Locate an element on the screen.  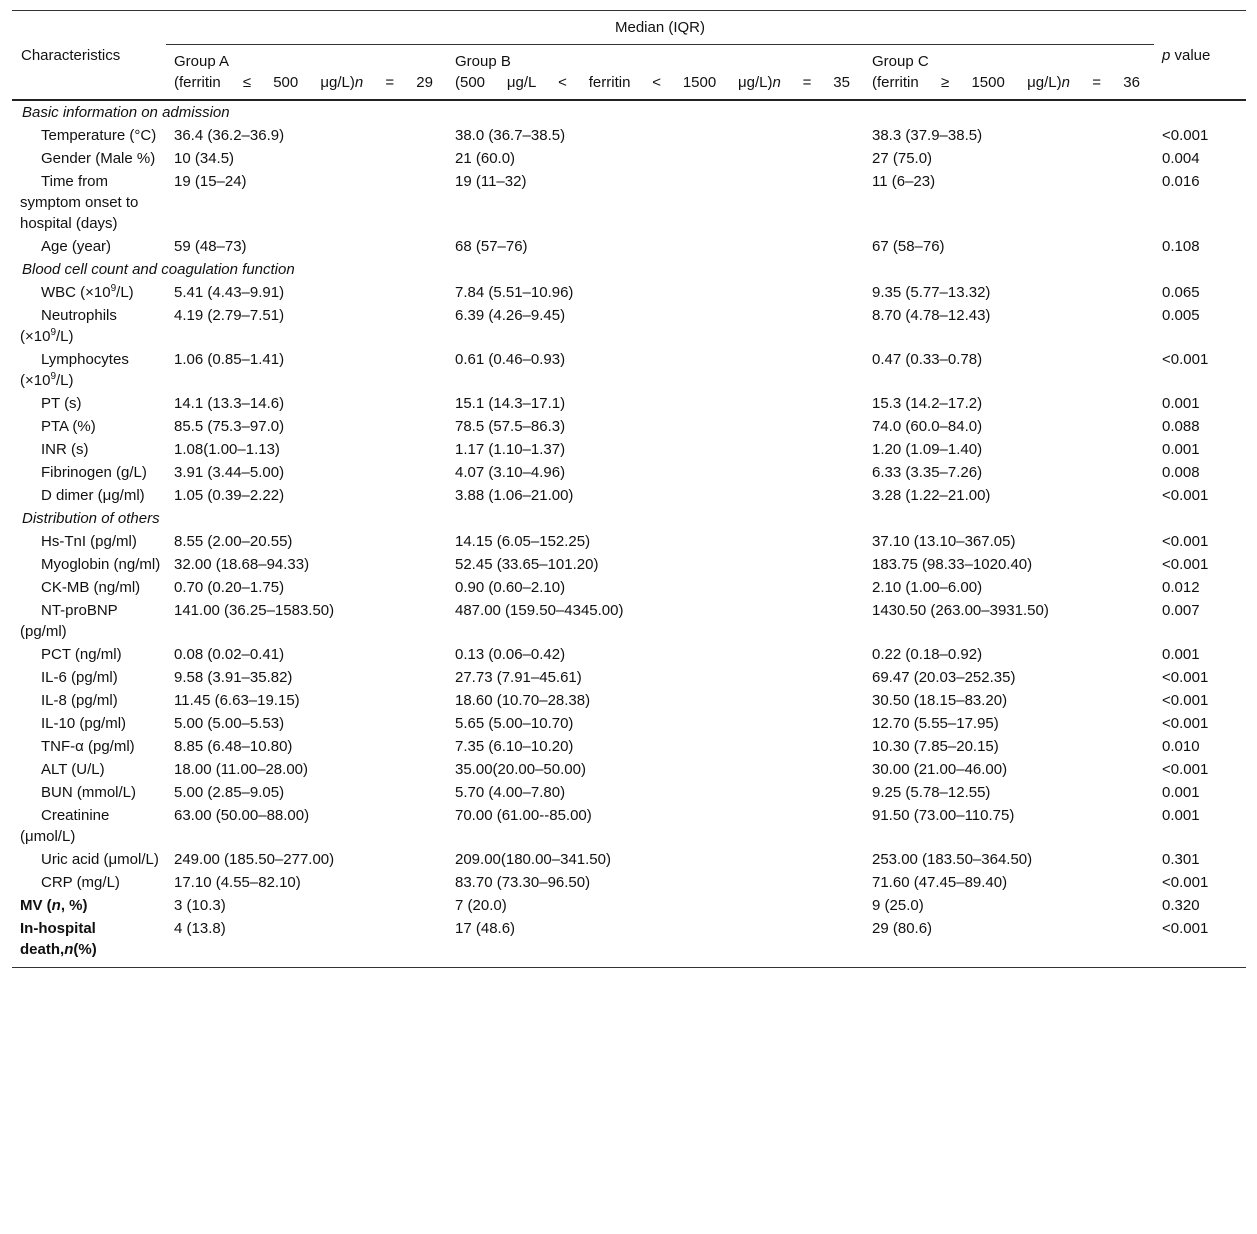
cell-p-value: 0.004 is located at coordinates (1181, 158).